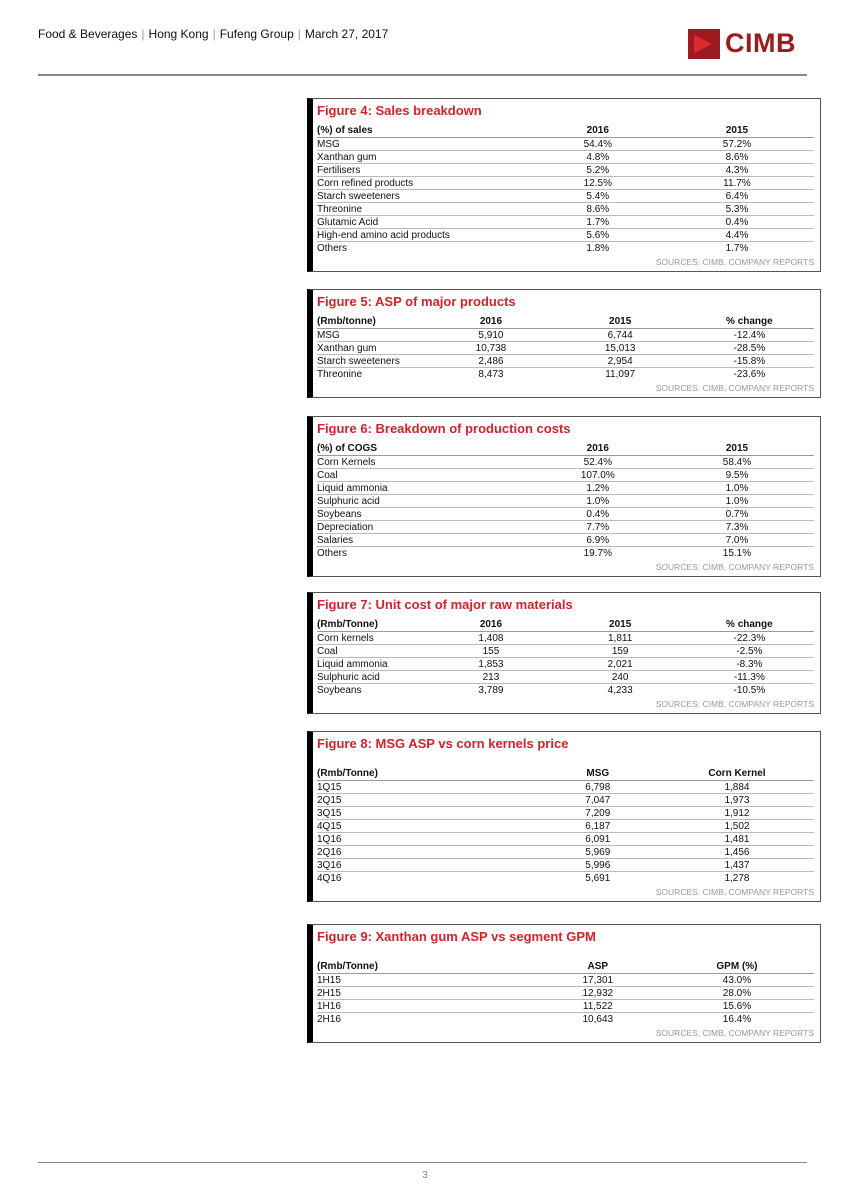 The height and width of the screenshot is (1201, 850). Describe the element at coordinates (597, 852) in the screenshot. I see `table-cell: 5,969` at that location.